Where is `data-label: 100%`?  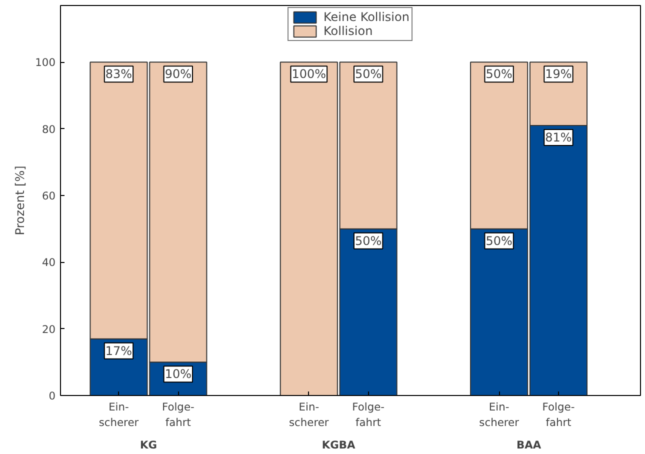 data-label: 100% is located at coordinates (309, 74).